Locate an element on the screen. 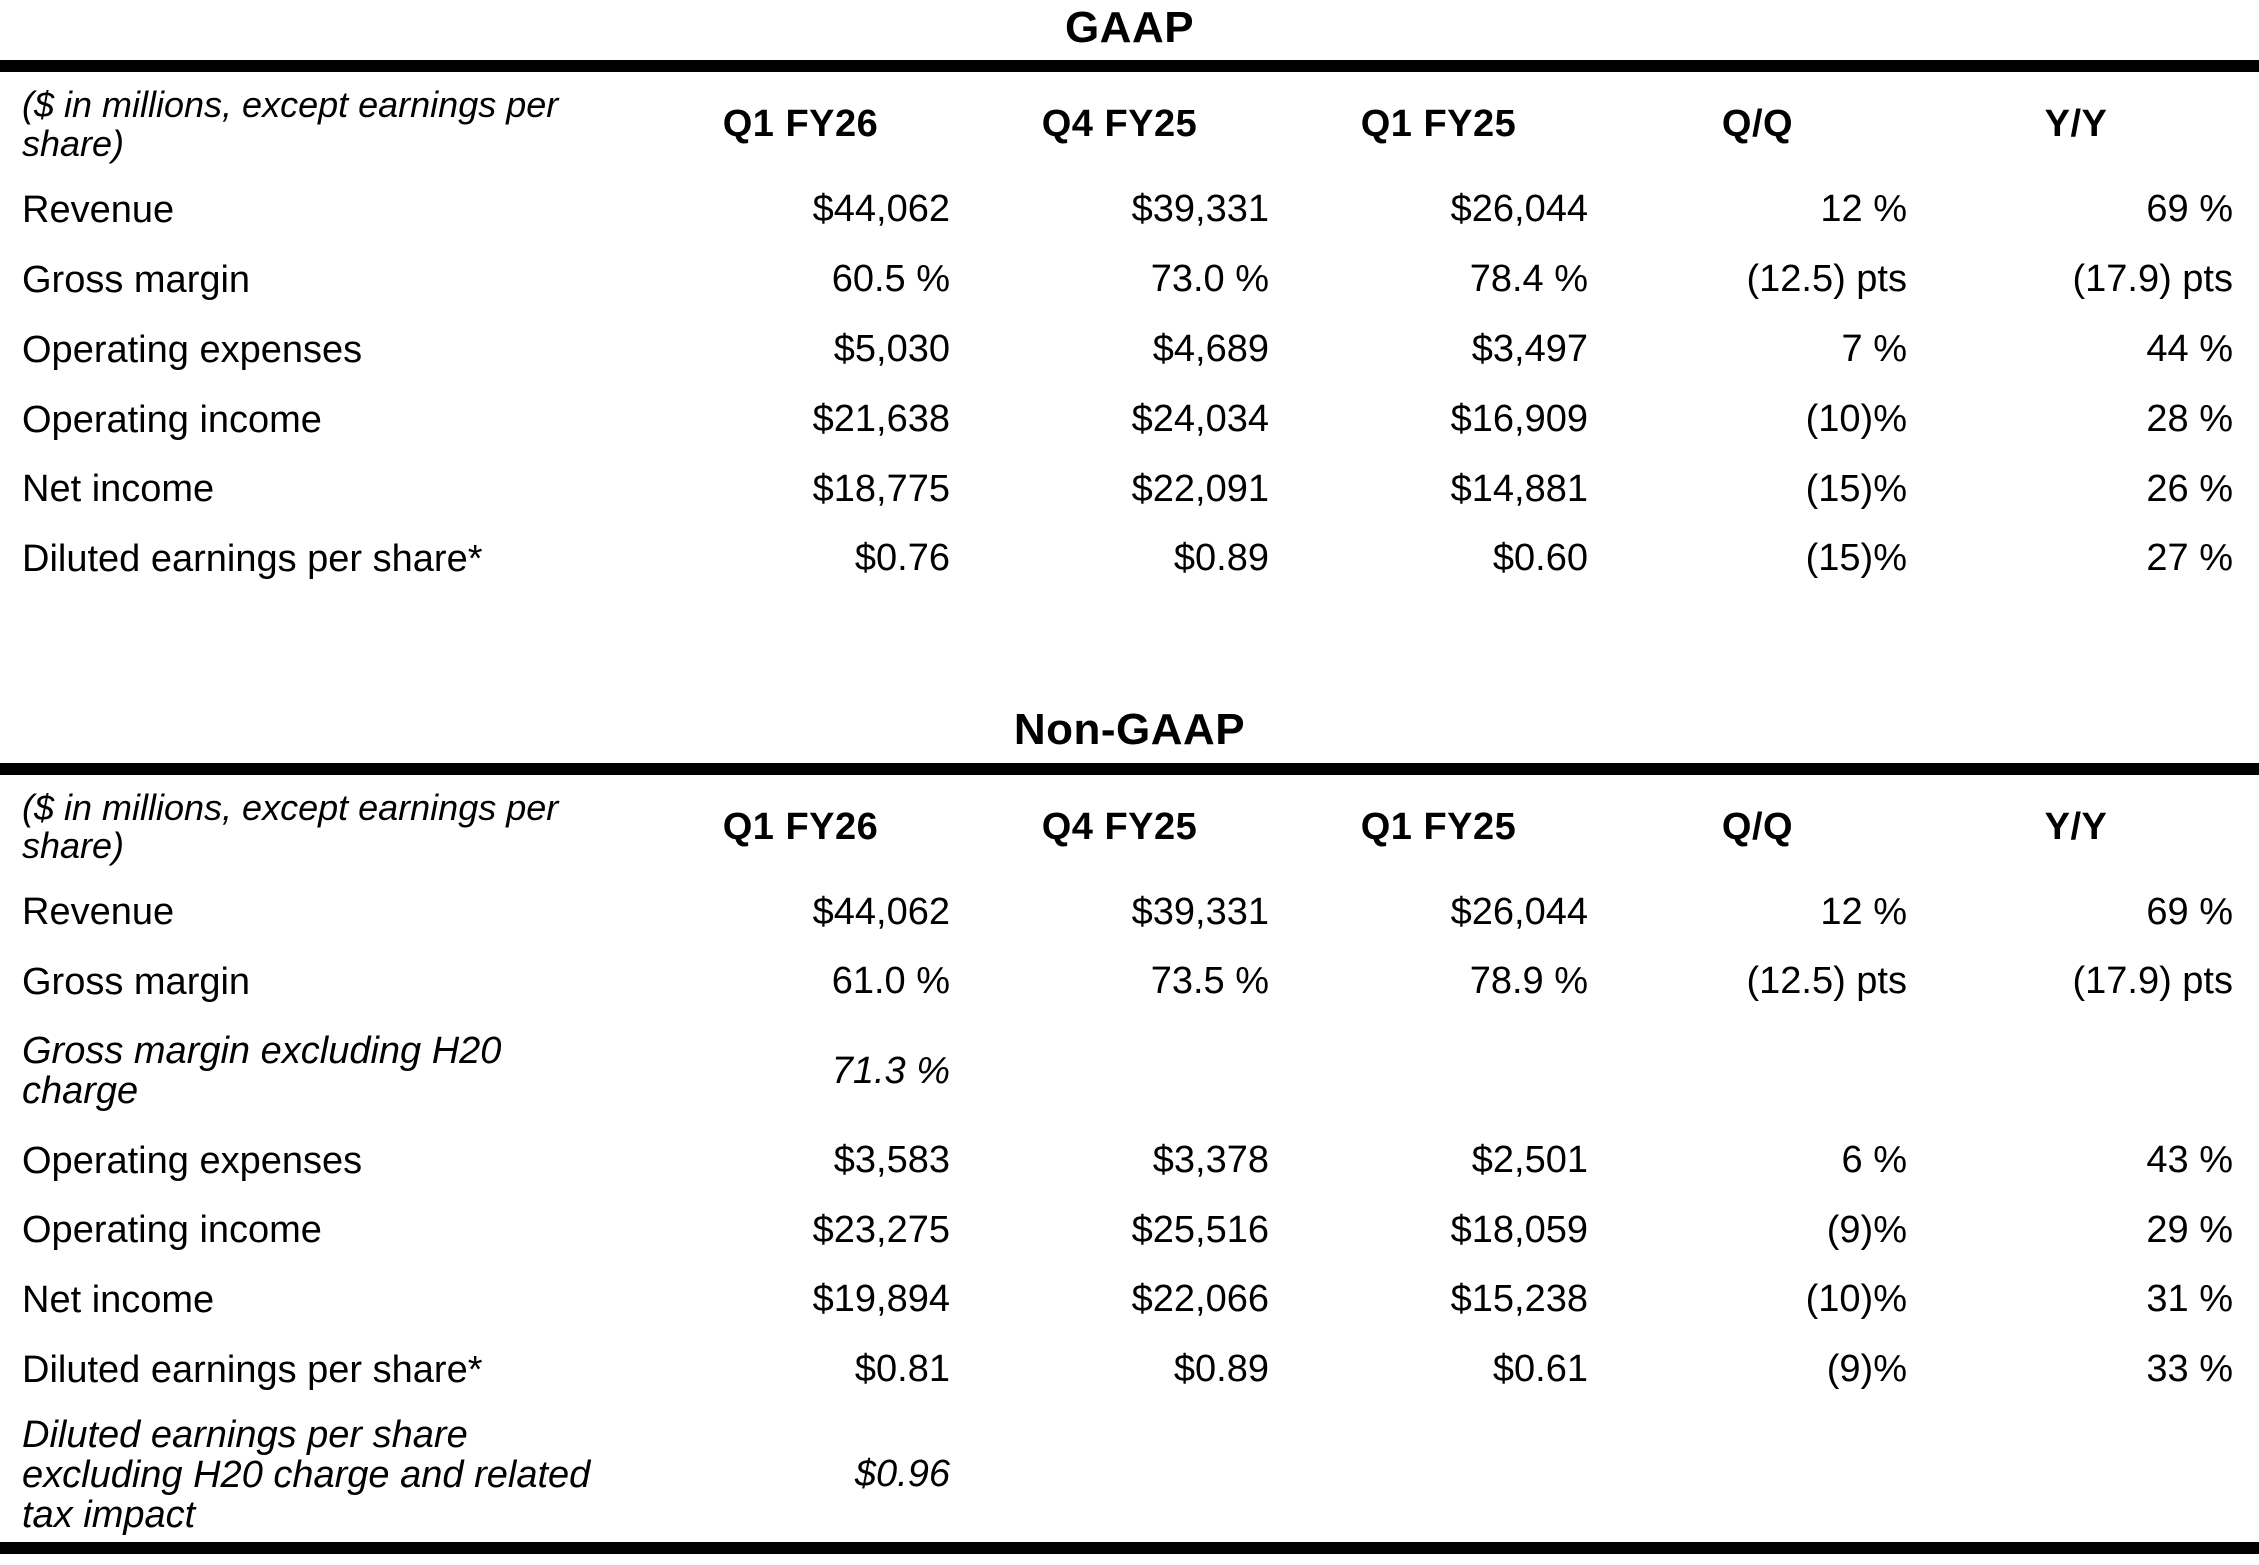  cell-value: 73.0 % is located at coordinates (1209, 279).